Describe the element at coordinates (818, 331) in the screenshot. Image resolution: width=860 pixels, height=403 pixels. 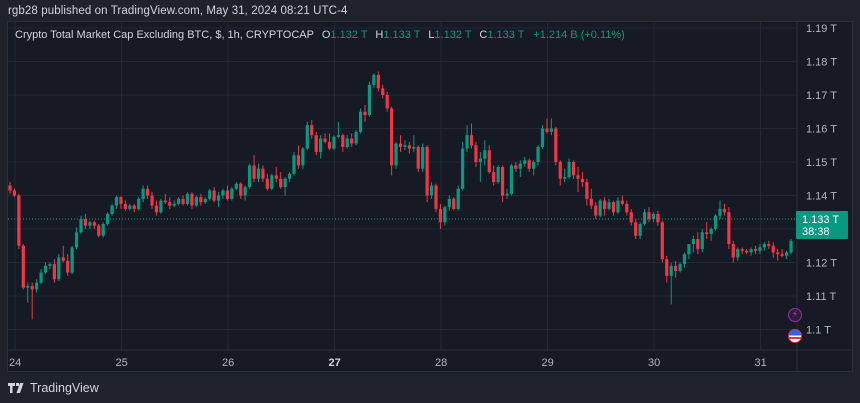
I see `y-axis-label: 1.1 T` at that location.